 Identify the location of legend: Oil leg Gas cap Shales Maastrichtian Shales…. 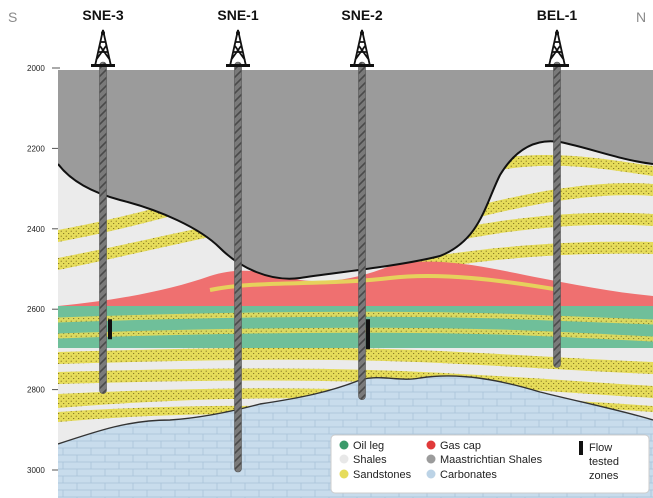
(490, 464).